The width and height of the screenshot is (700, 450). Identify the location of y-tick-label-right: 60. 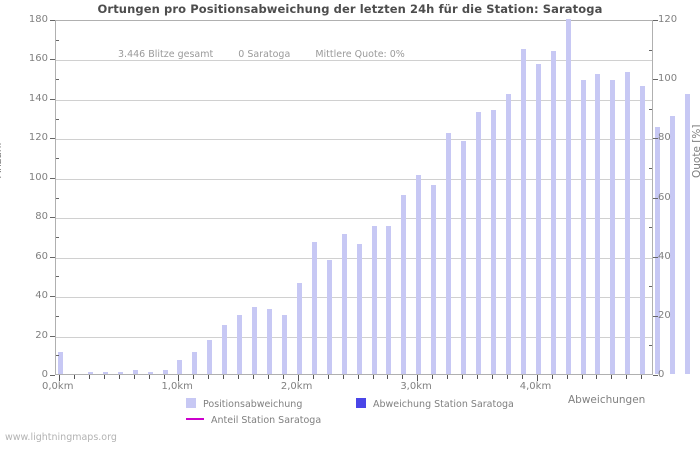
(664, 197).